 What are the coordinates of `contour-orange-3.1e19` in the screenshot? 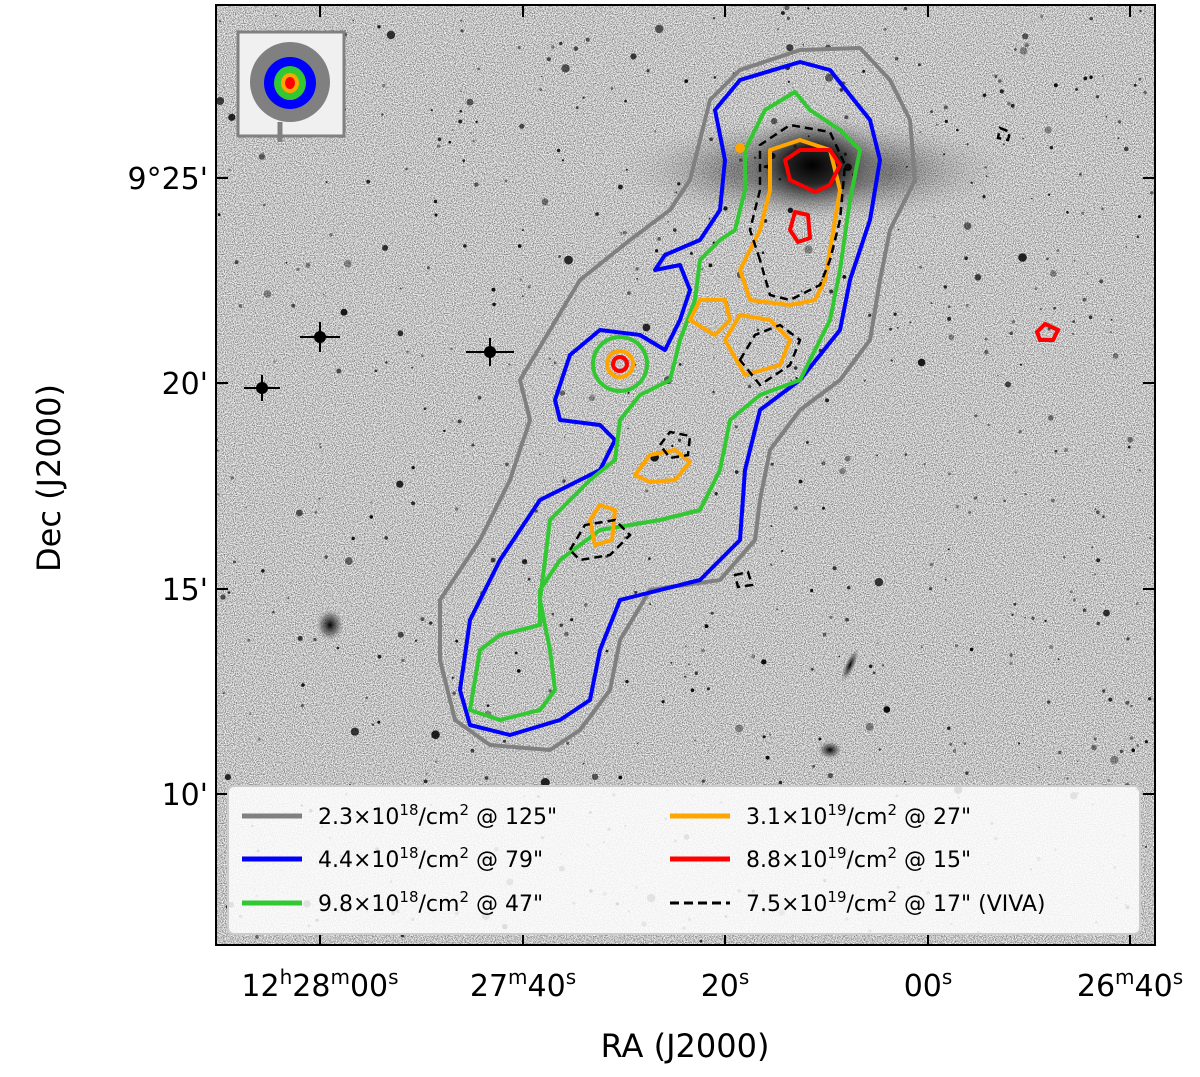 It's located at (790, 222).